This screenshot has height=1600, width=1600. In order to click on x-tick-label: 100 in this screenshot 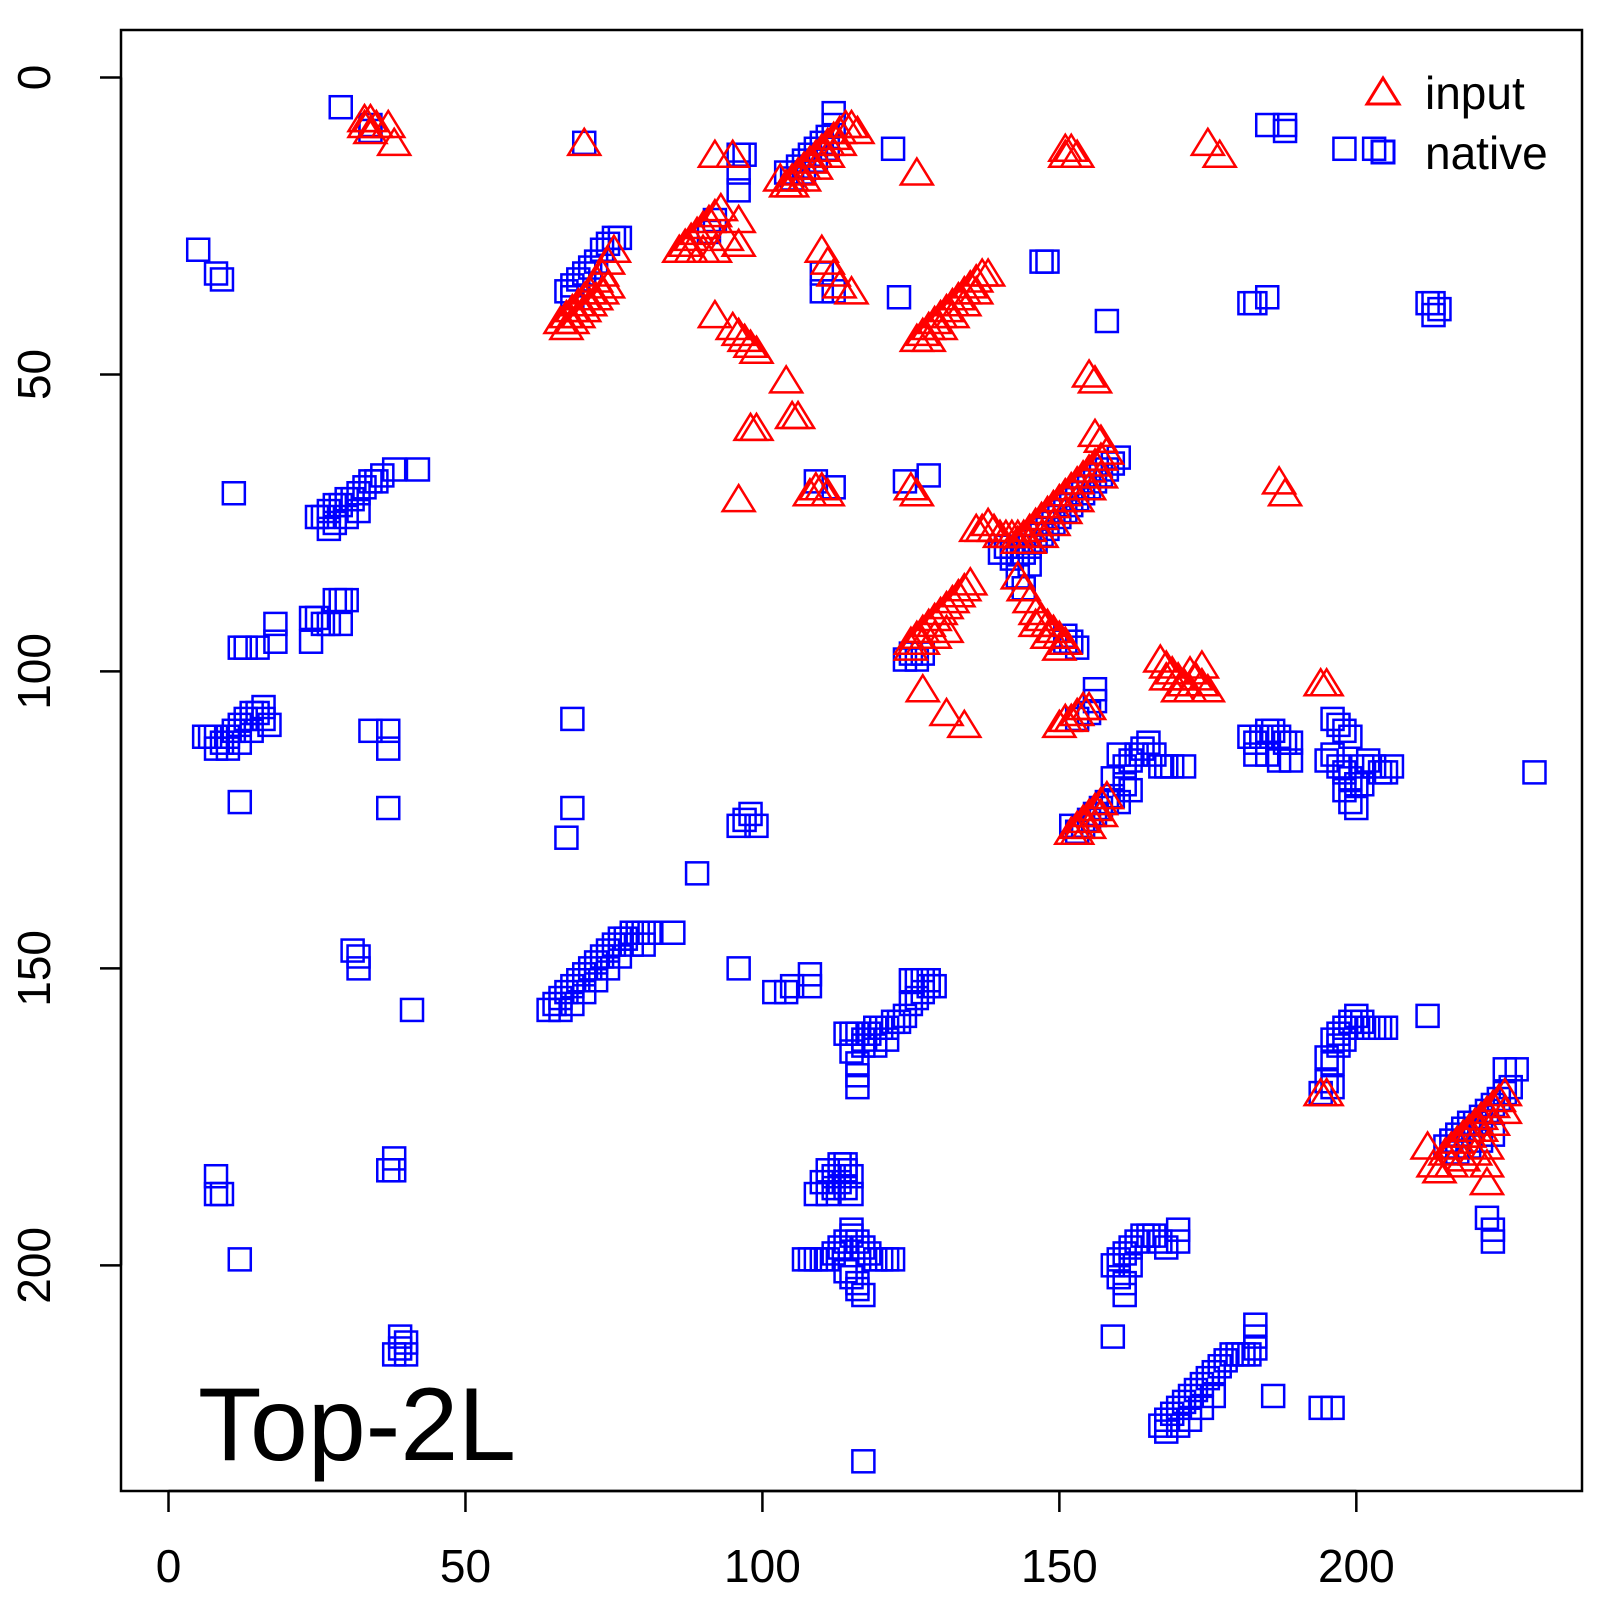, I will do `click(762, 1566)`.